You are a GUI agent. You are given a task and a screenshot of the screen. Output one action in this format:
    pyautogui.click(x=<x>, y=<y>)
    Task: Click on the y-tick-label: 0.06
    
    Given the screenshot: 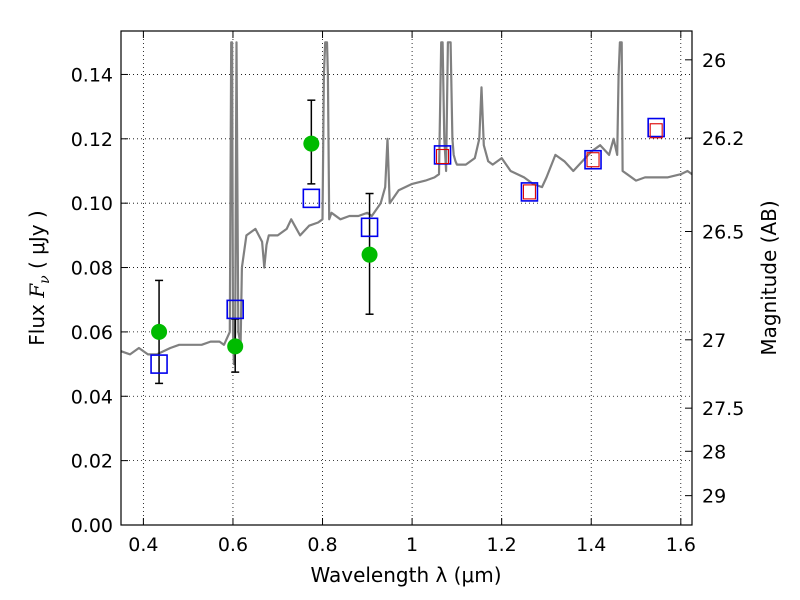 What is the action you would take?
    pyautogui.click(x=92, y=333)
    